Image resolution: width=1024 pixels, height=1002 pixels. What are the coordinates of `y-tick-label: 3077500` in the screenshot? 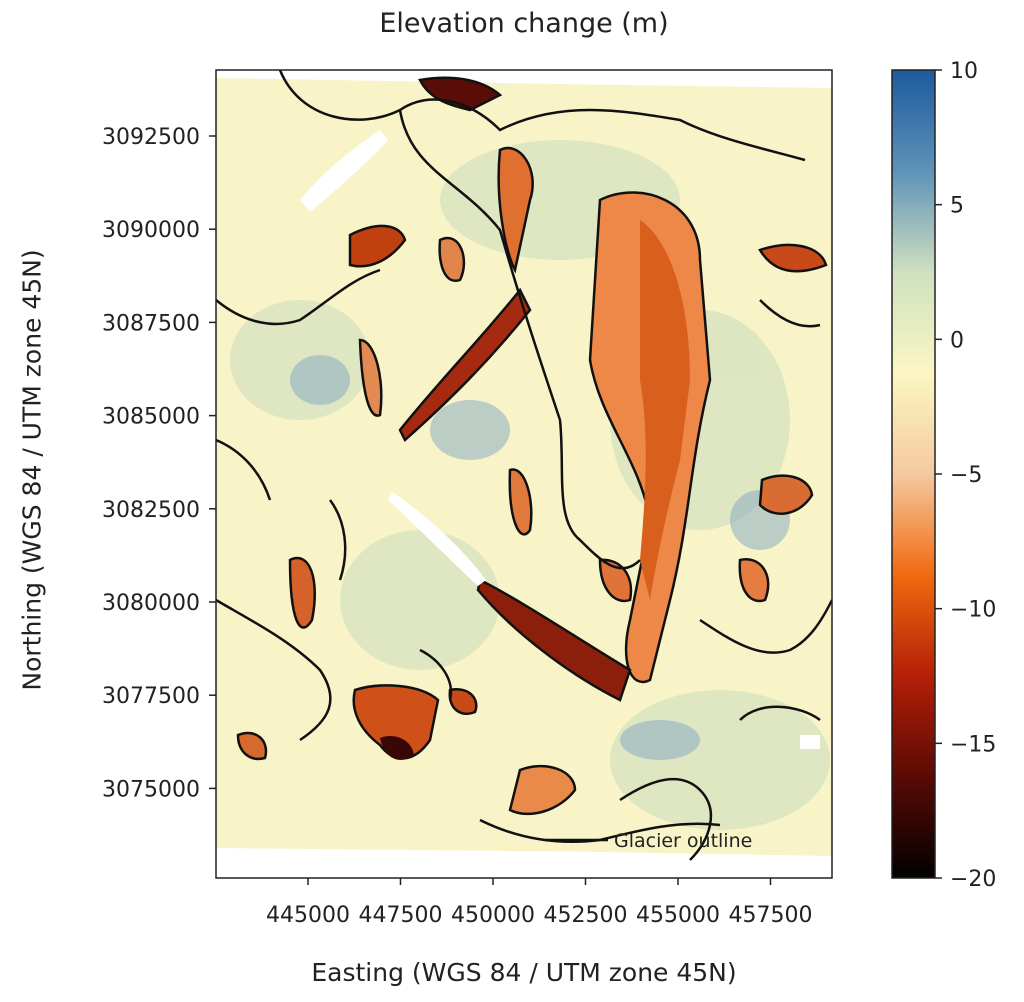 It's located at (151, 696).